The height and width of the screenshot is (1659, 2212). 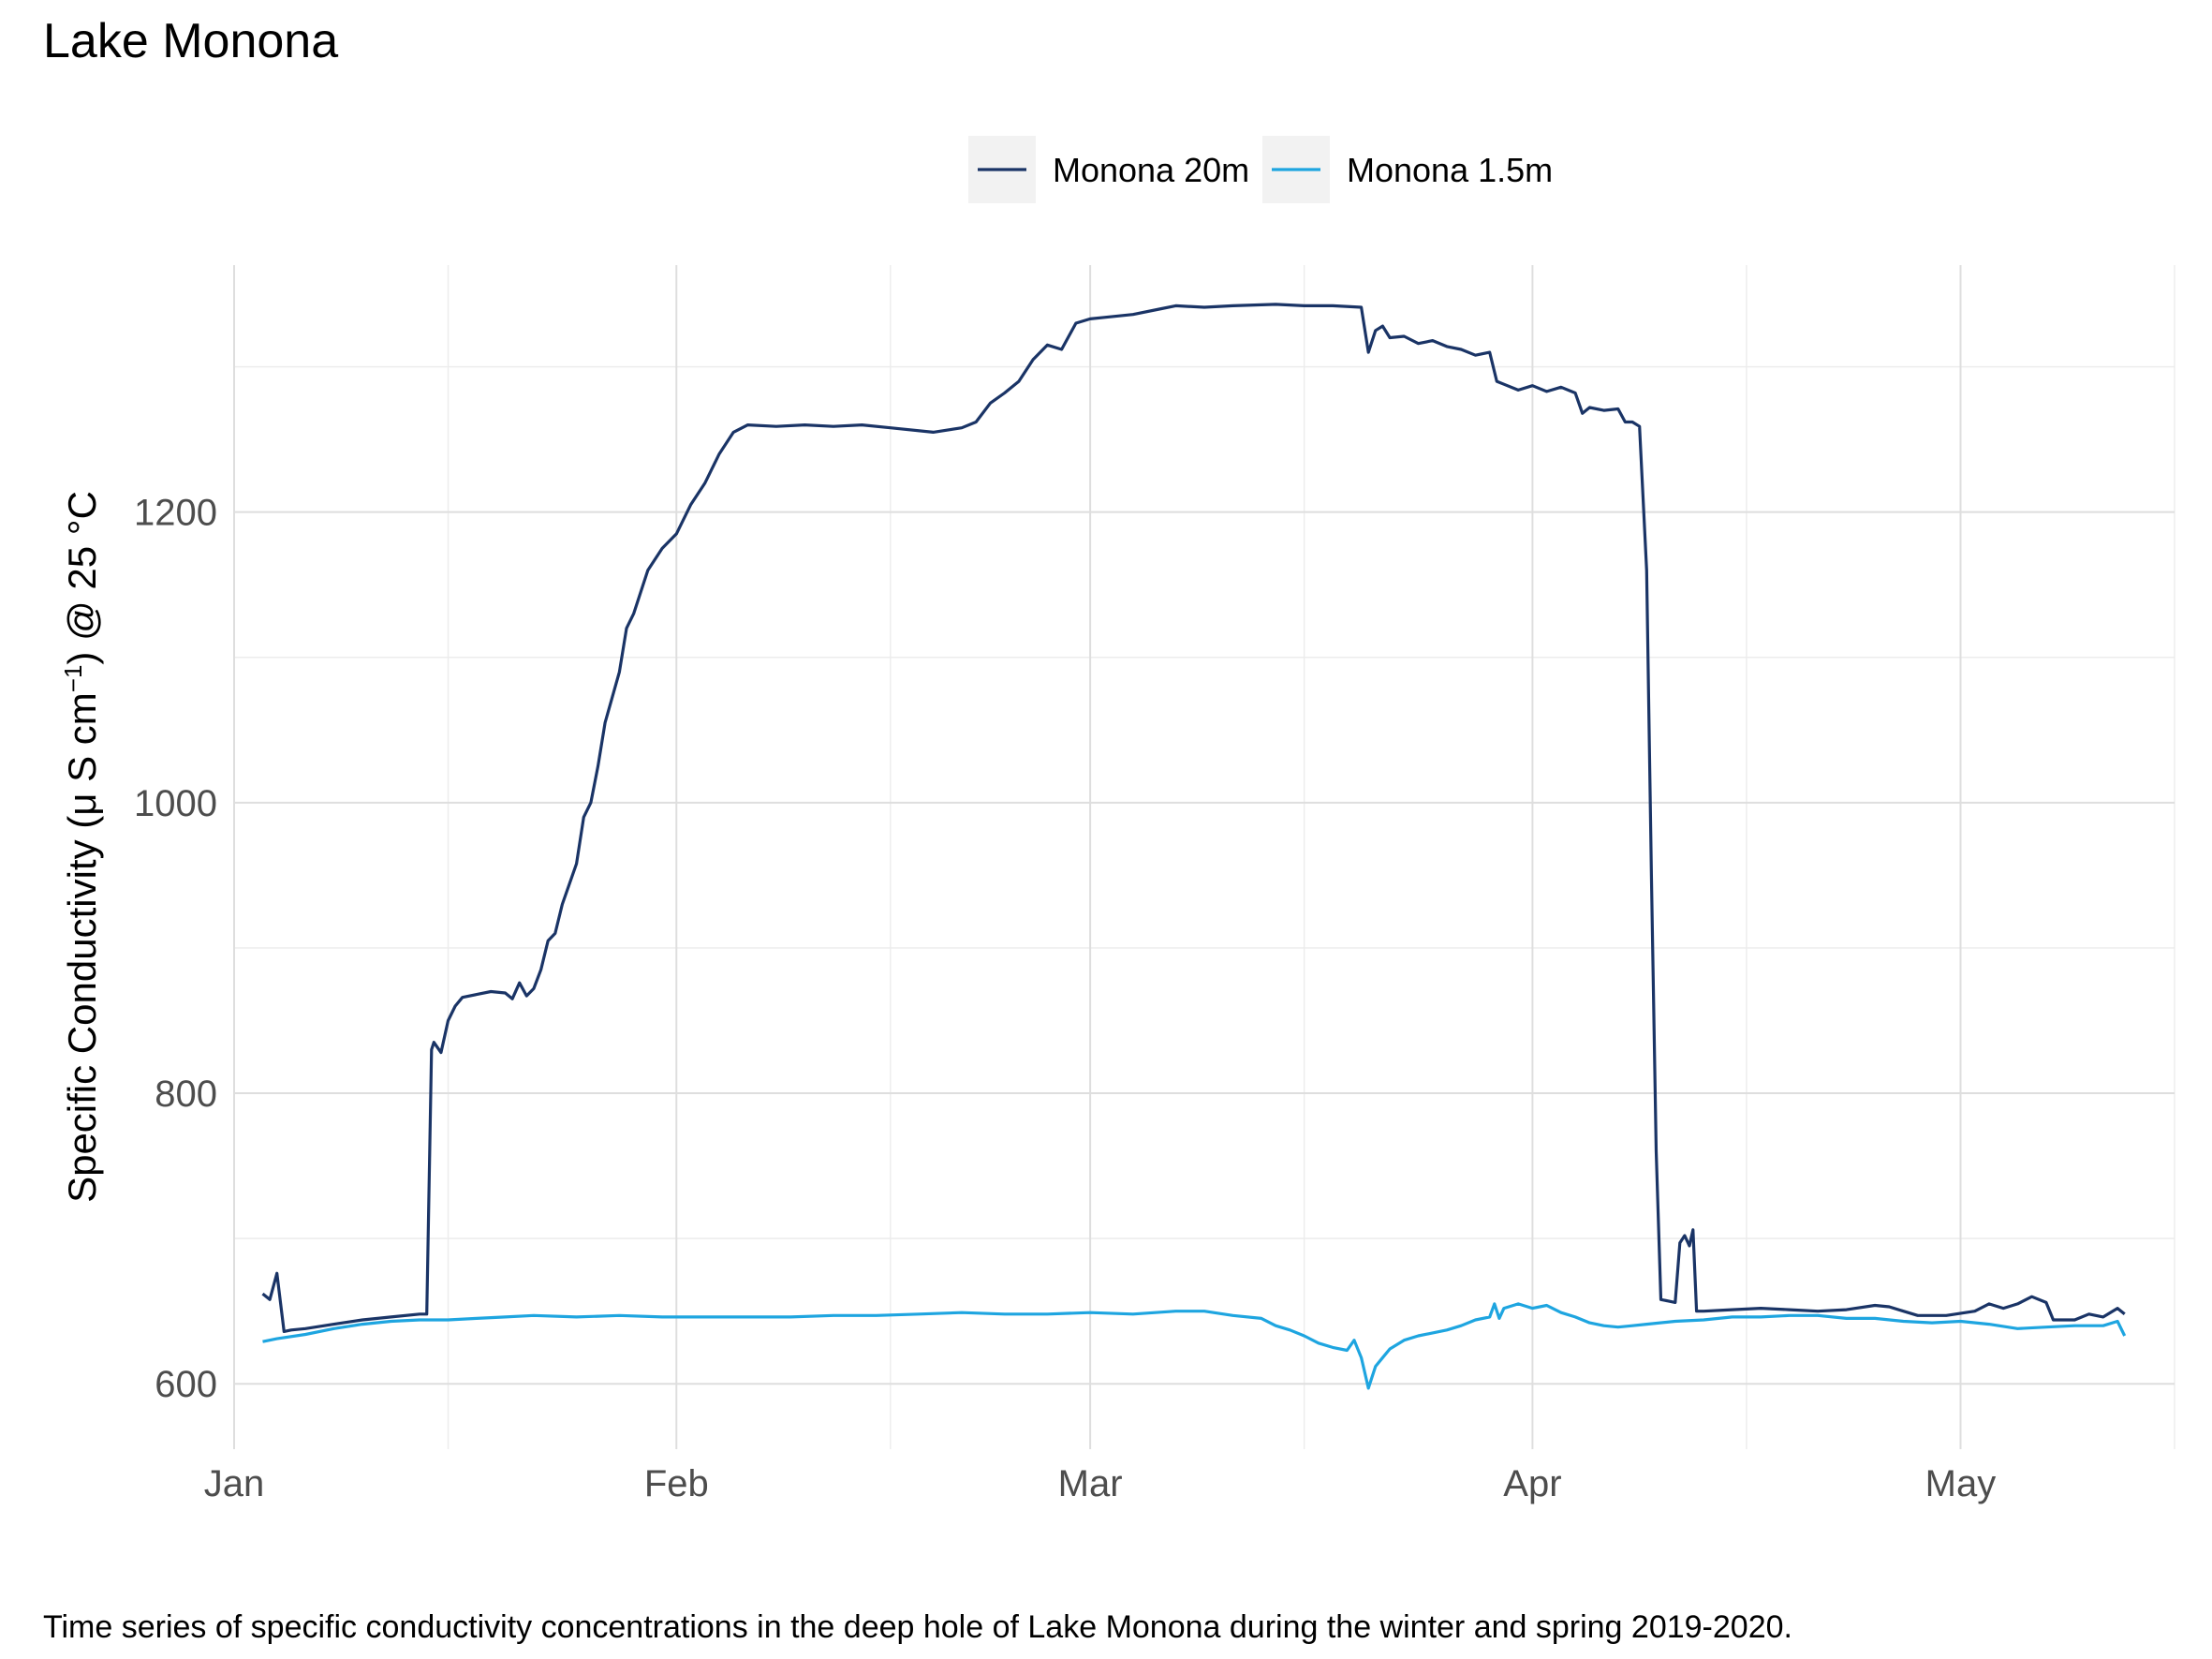 I want to click on legend: Monona 20m Monona 1.5m, so click(x=1260, y=170).